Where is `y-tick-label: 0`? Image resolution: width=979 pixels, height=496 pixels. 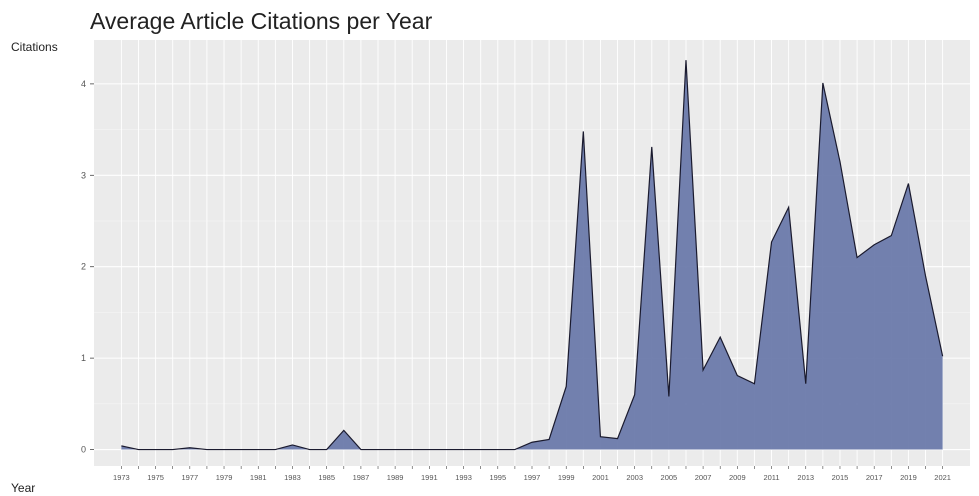
y-tick-label: 0 is located at coordinates (83, 450).